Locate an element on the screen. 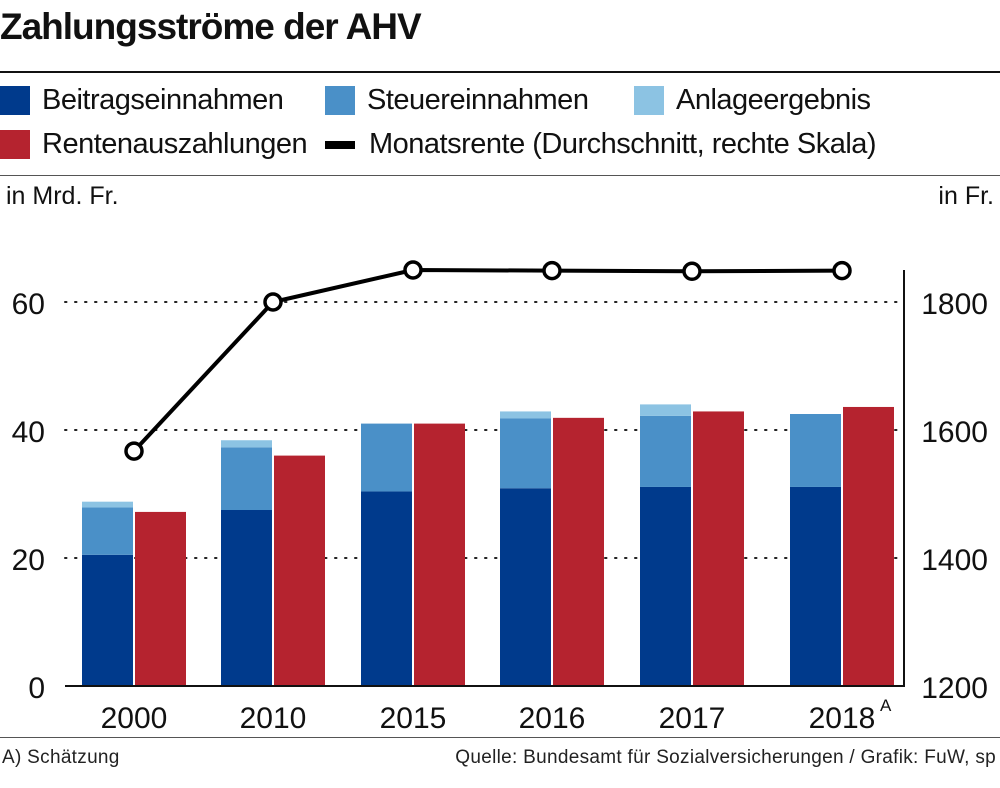  x-tick-label: 2017 is located at coordinates (692, 718).